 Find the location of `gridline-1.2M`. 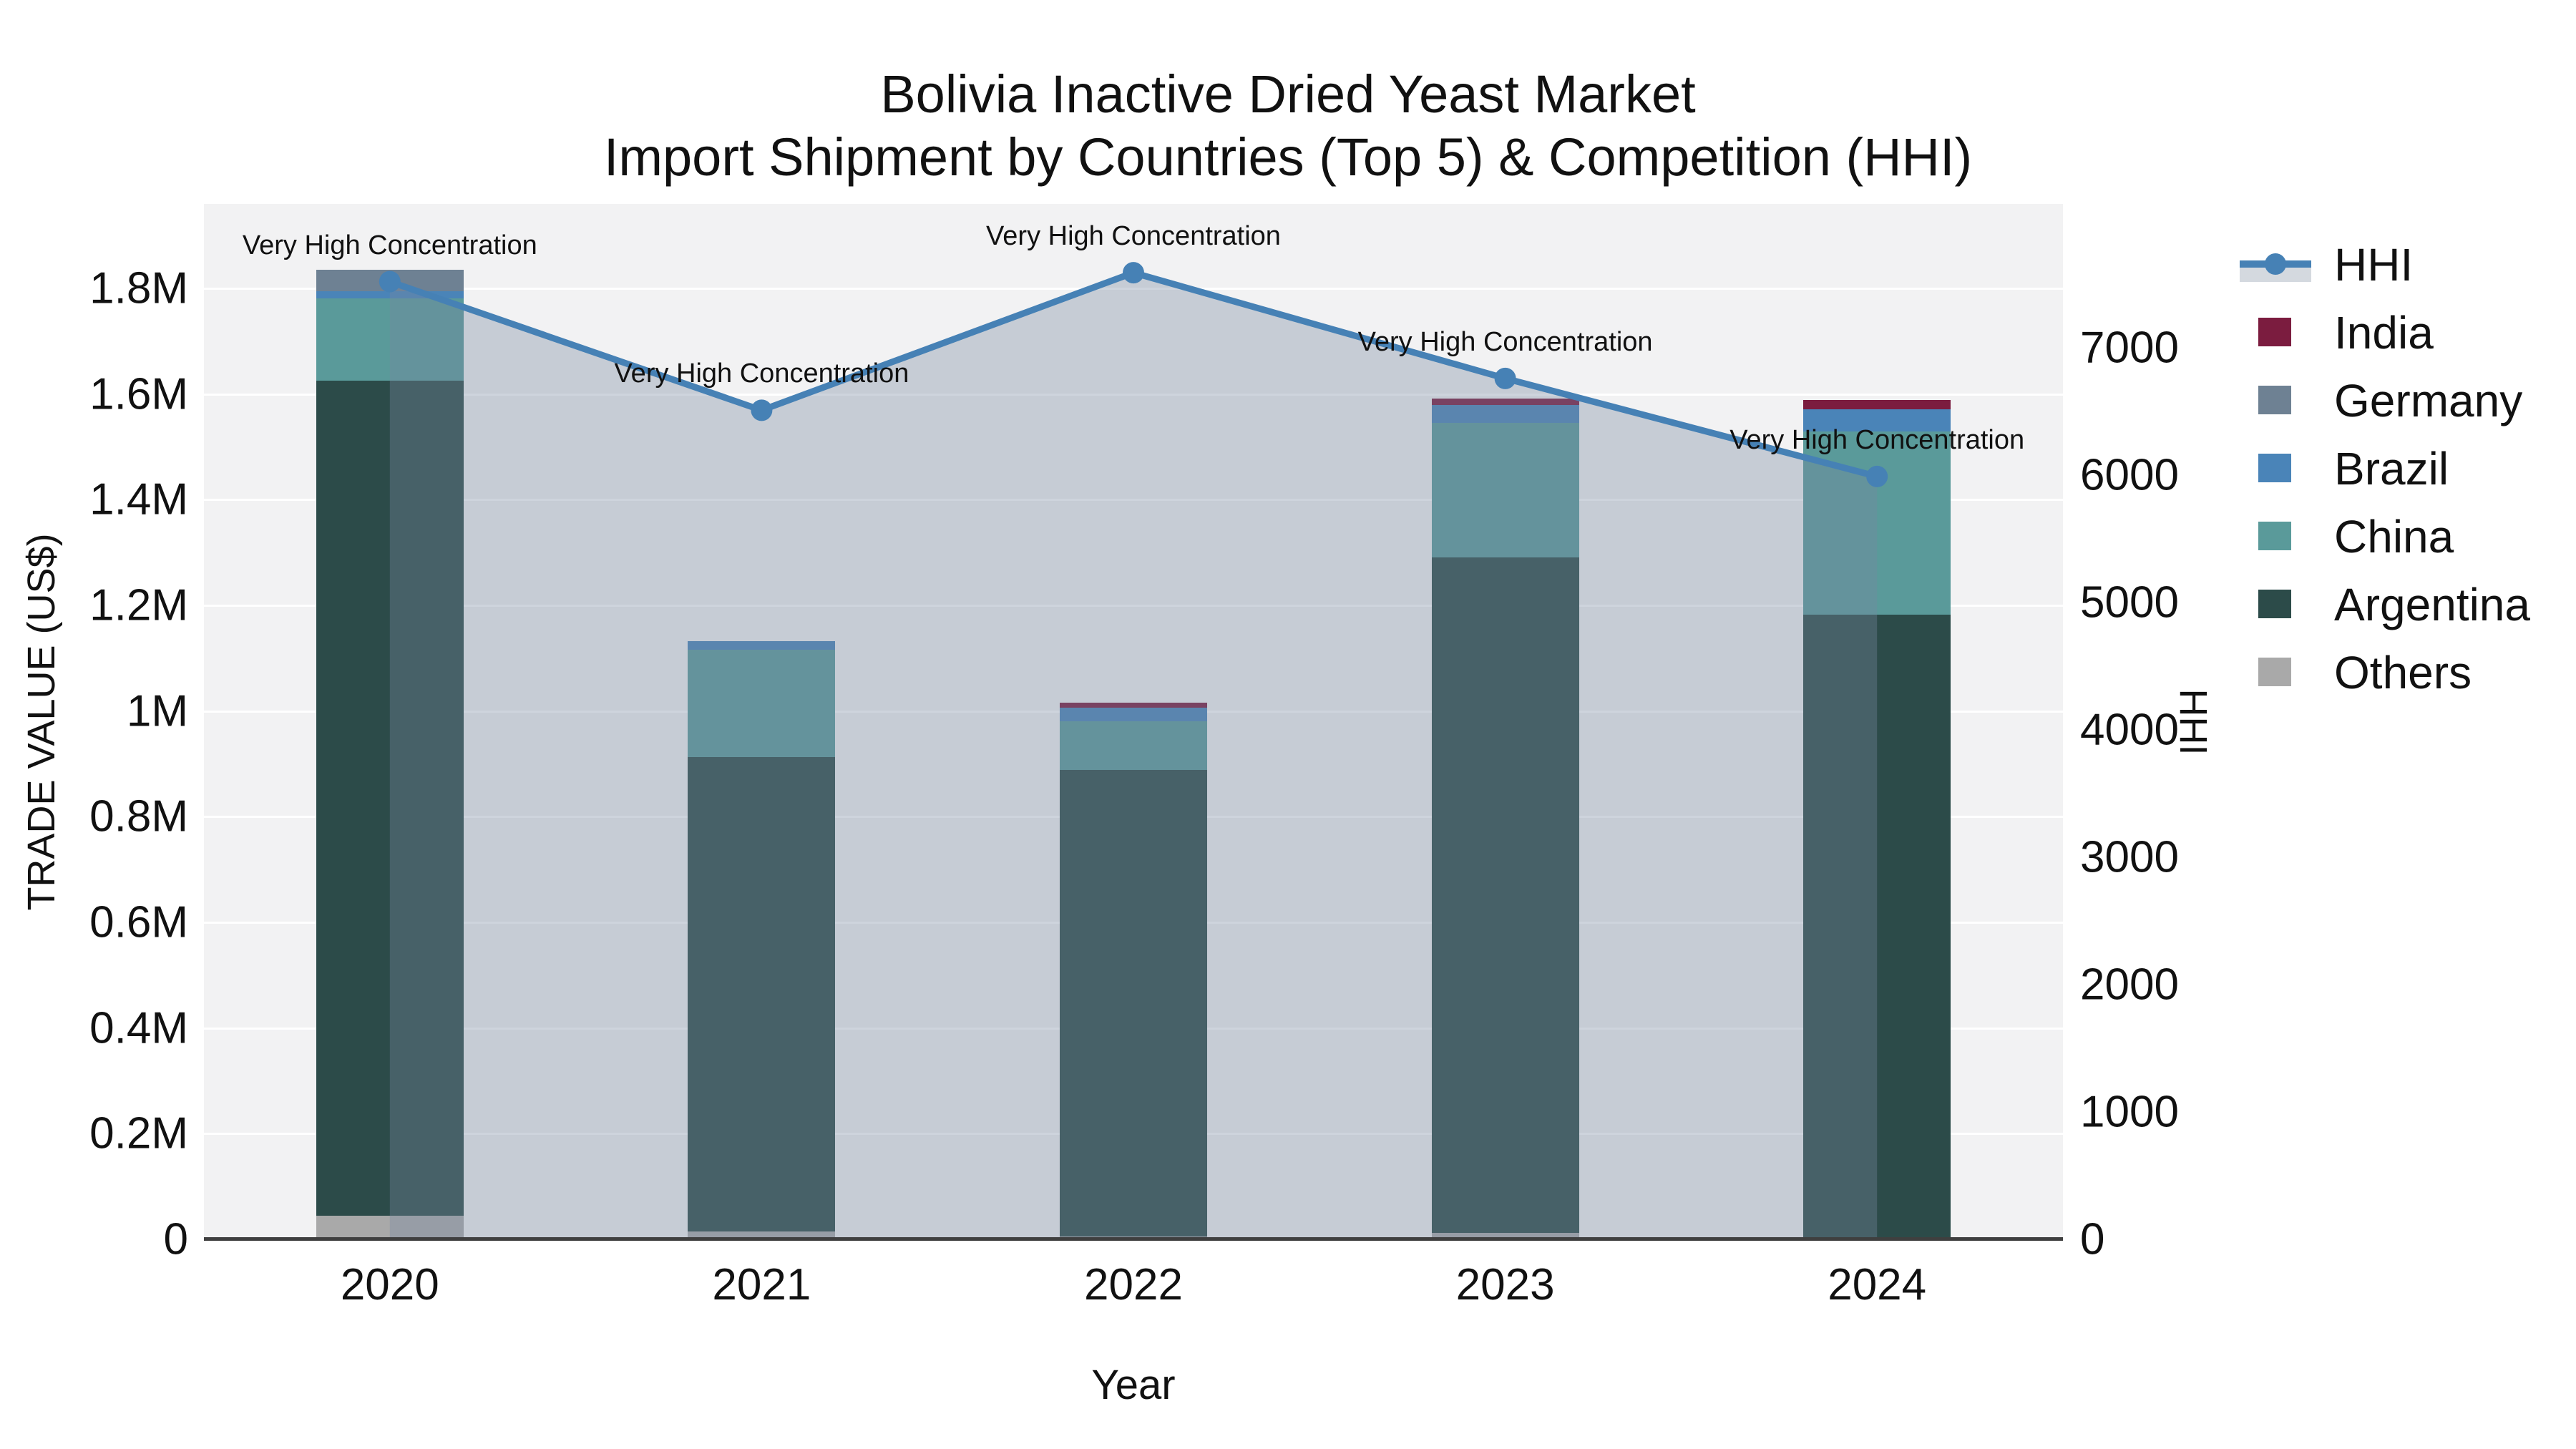

gridline-1.2M is located at coordinates (1133, 606).